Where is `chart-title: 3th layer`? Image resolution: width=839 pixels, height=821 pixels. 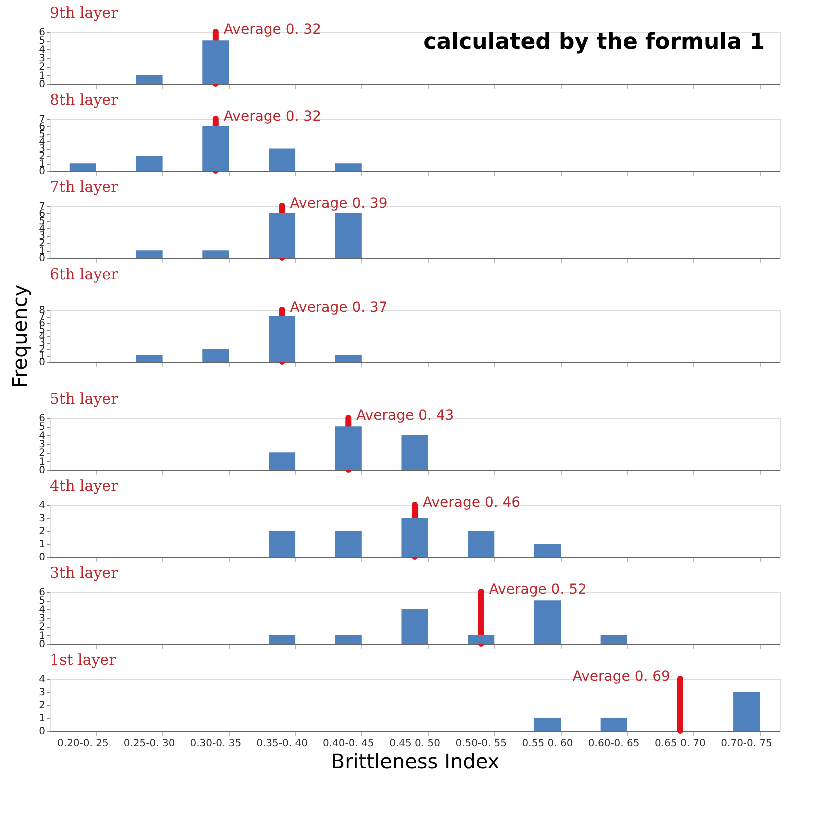 chart-title: 3th layer is located at coordinates (85, 573).